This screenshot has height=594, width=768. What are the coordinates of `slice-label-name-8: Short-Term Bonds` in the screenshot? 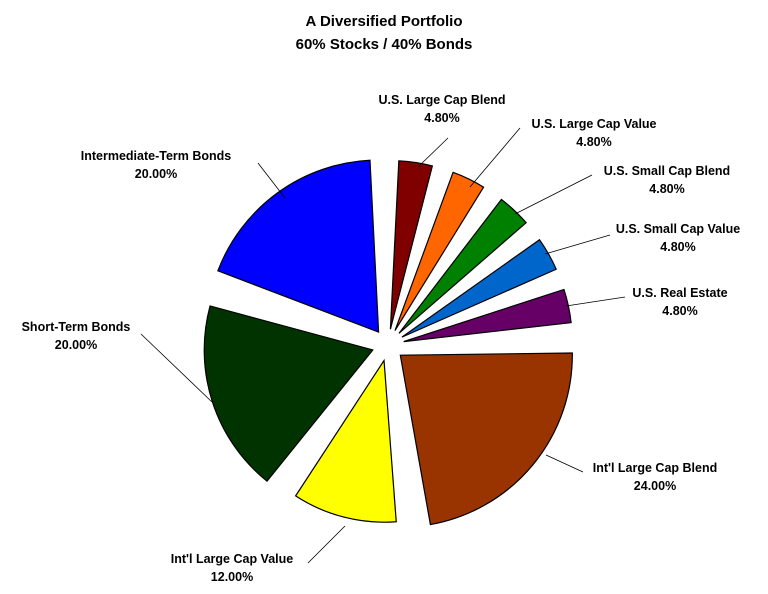 It's located at (76, 327).